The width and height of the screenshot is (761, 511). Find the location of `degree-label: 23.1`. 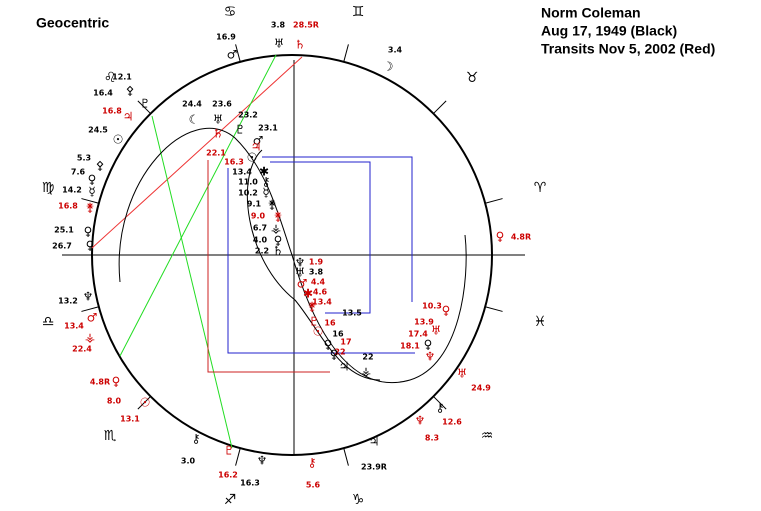

degree-label: 23.1 is located at coordinates (268, 128).